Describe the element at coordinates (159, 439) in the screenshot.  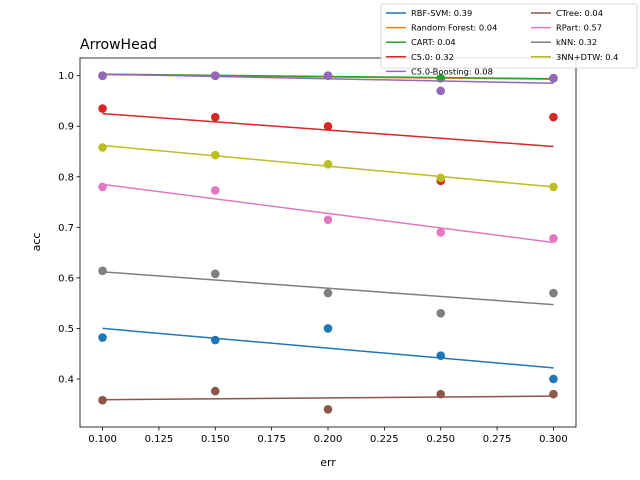
I see `x-tick-label: 0.125` at that location.